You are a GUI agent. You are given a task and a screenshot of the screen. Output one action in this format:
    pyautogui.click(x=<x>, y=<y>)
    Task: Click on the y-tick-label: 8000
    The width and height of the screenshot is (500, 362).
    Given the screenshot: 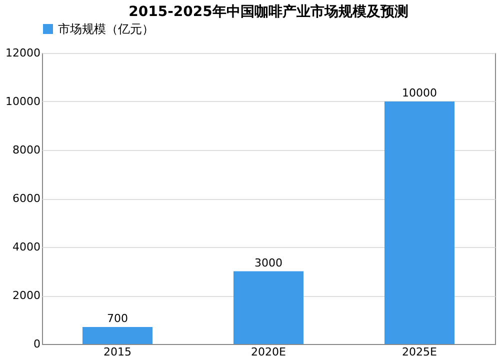 What is the action you would take?
    pyautogui.click(x=26, y=150)
    